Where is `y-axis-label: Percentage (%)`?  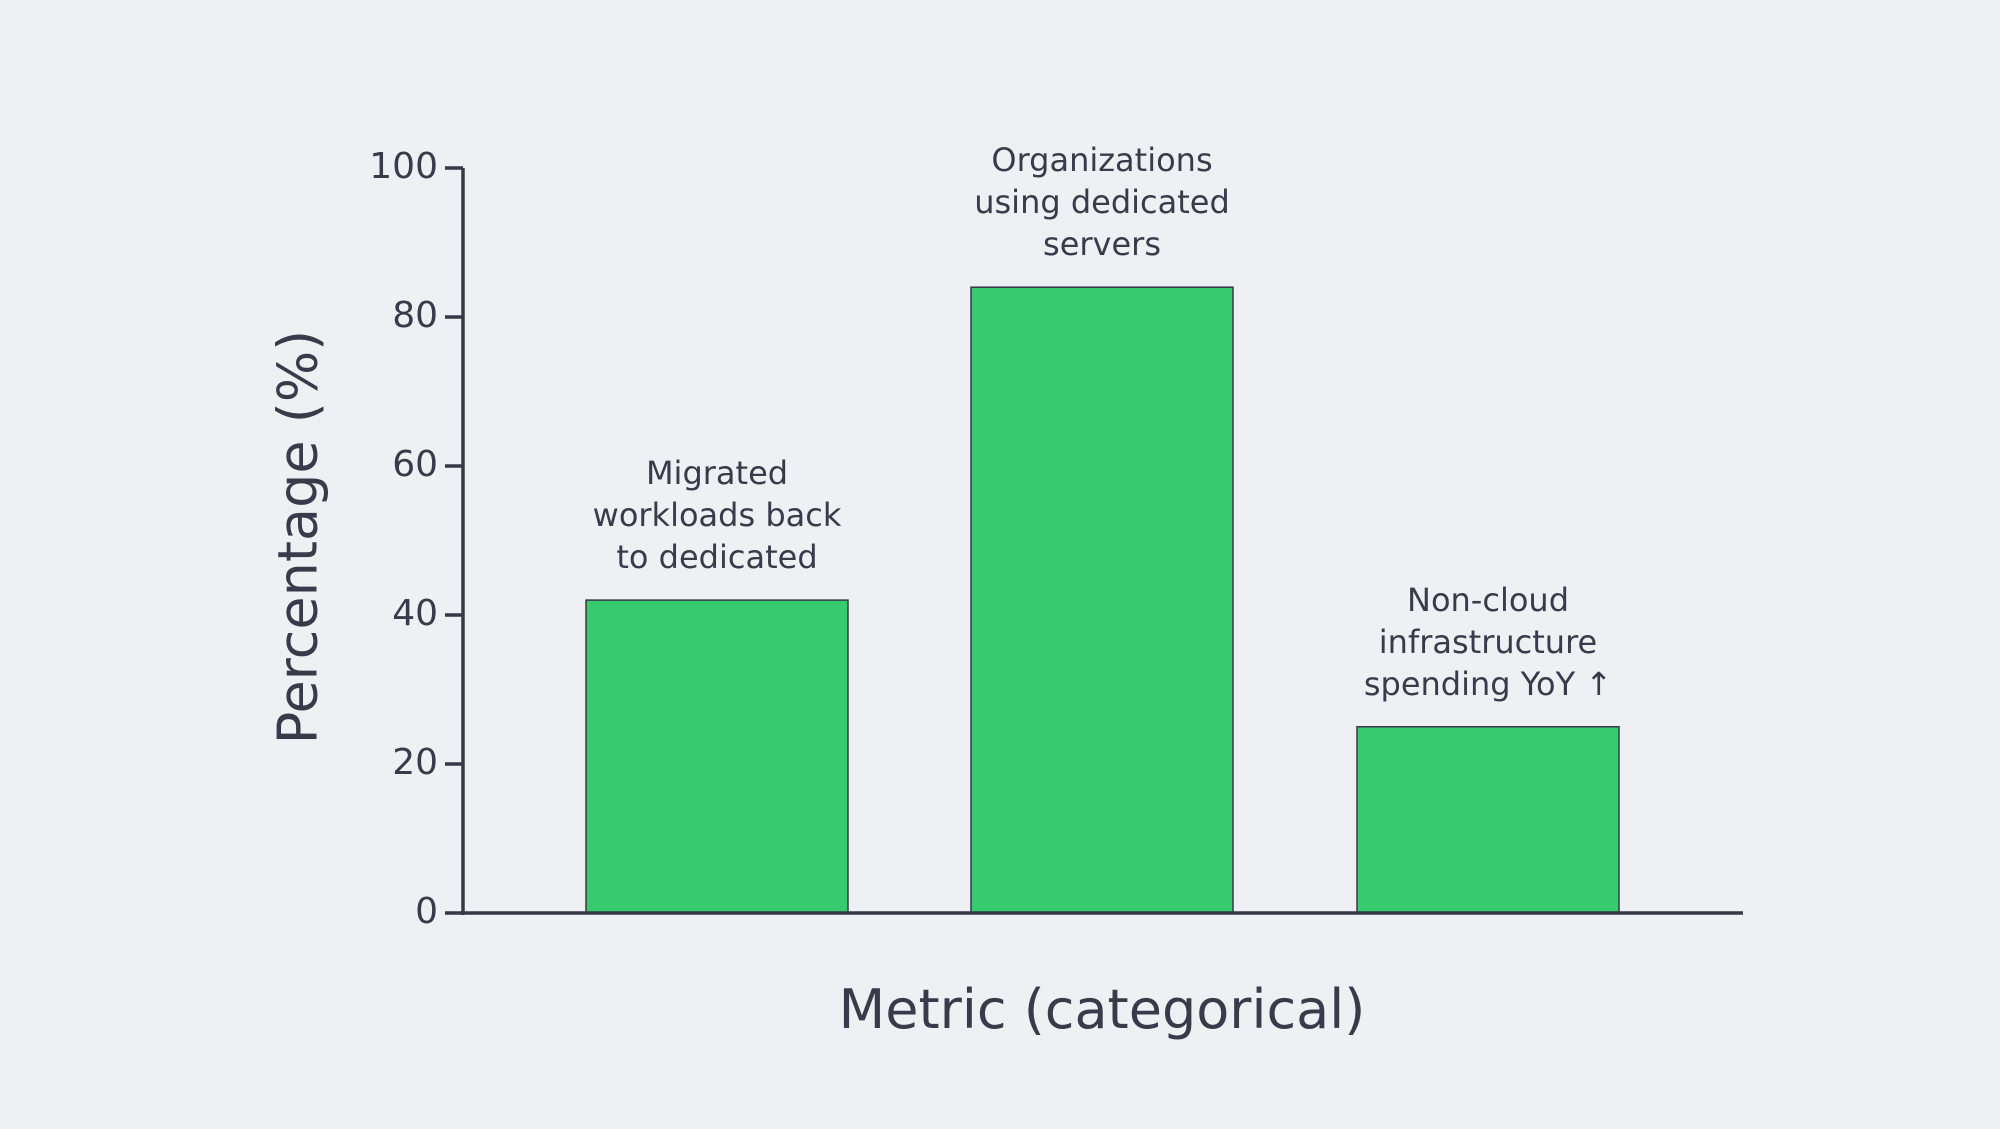
y-axis-label: Percentage (%) is located at coordinates (298, 537).